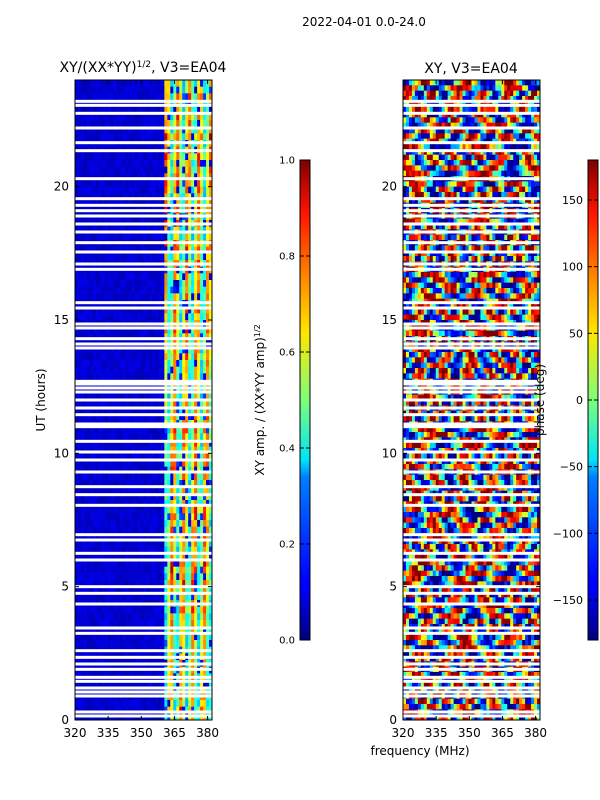  Describe the element at coordinates (41, 399) in the screenshot. I see `amp-y-axis-label: UT (hours)` at that location.